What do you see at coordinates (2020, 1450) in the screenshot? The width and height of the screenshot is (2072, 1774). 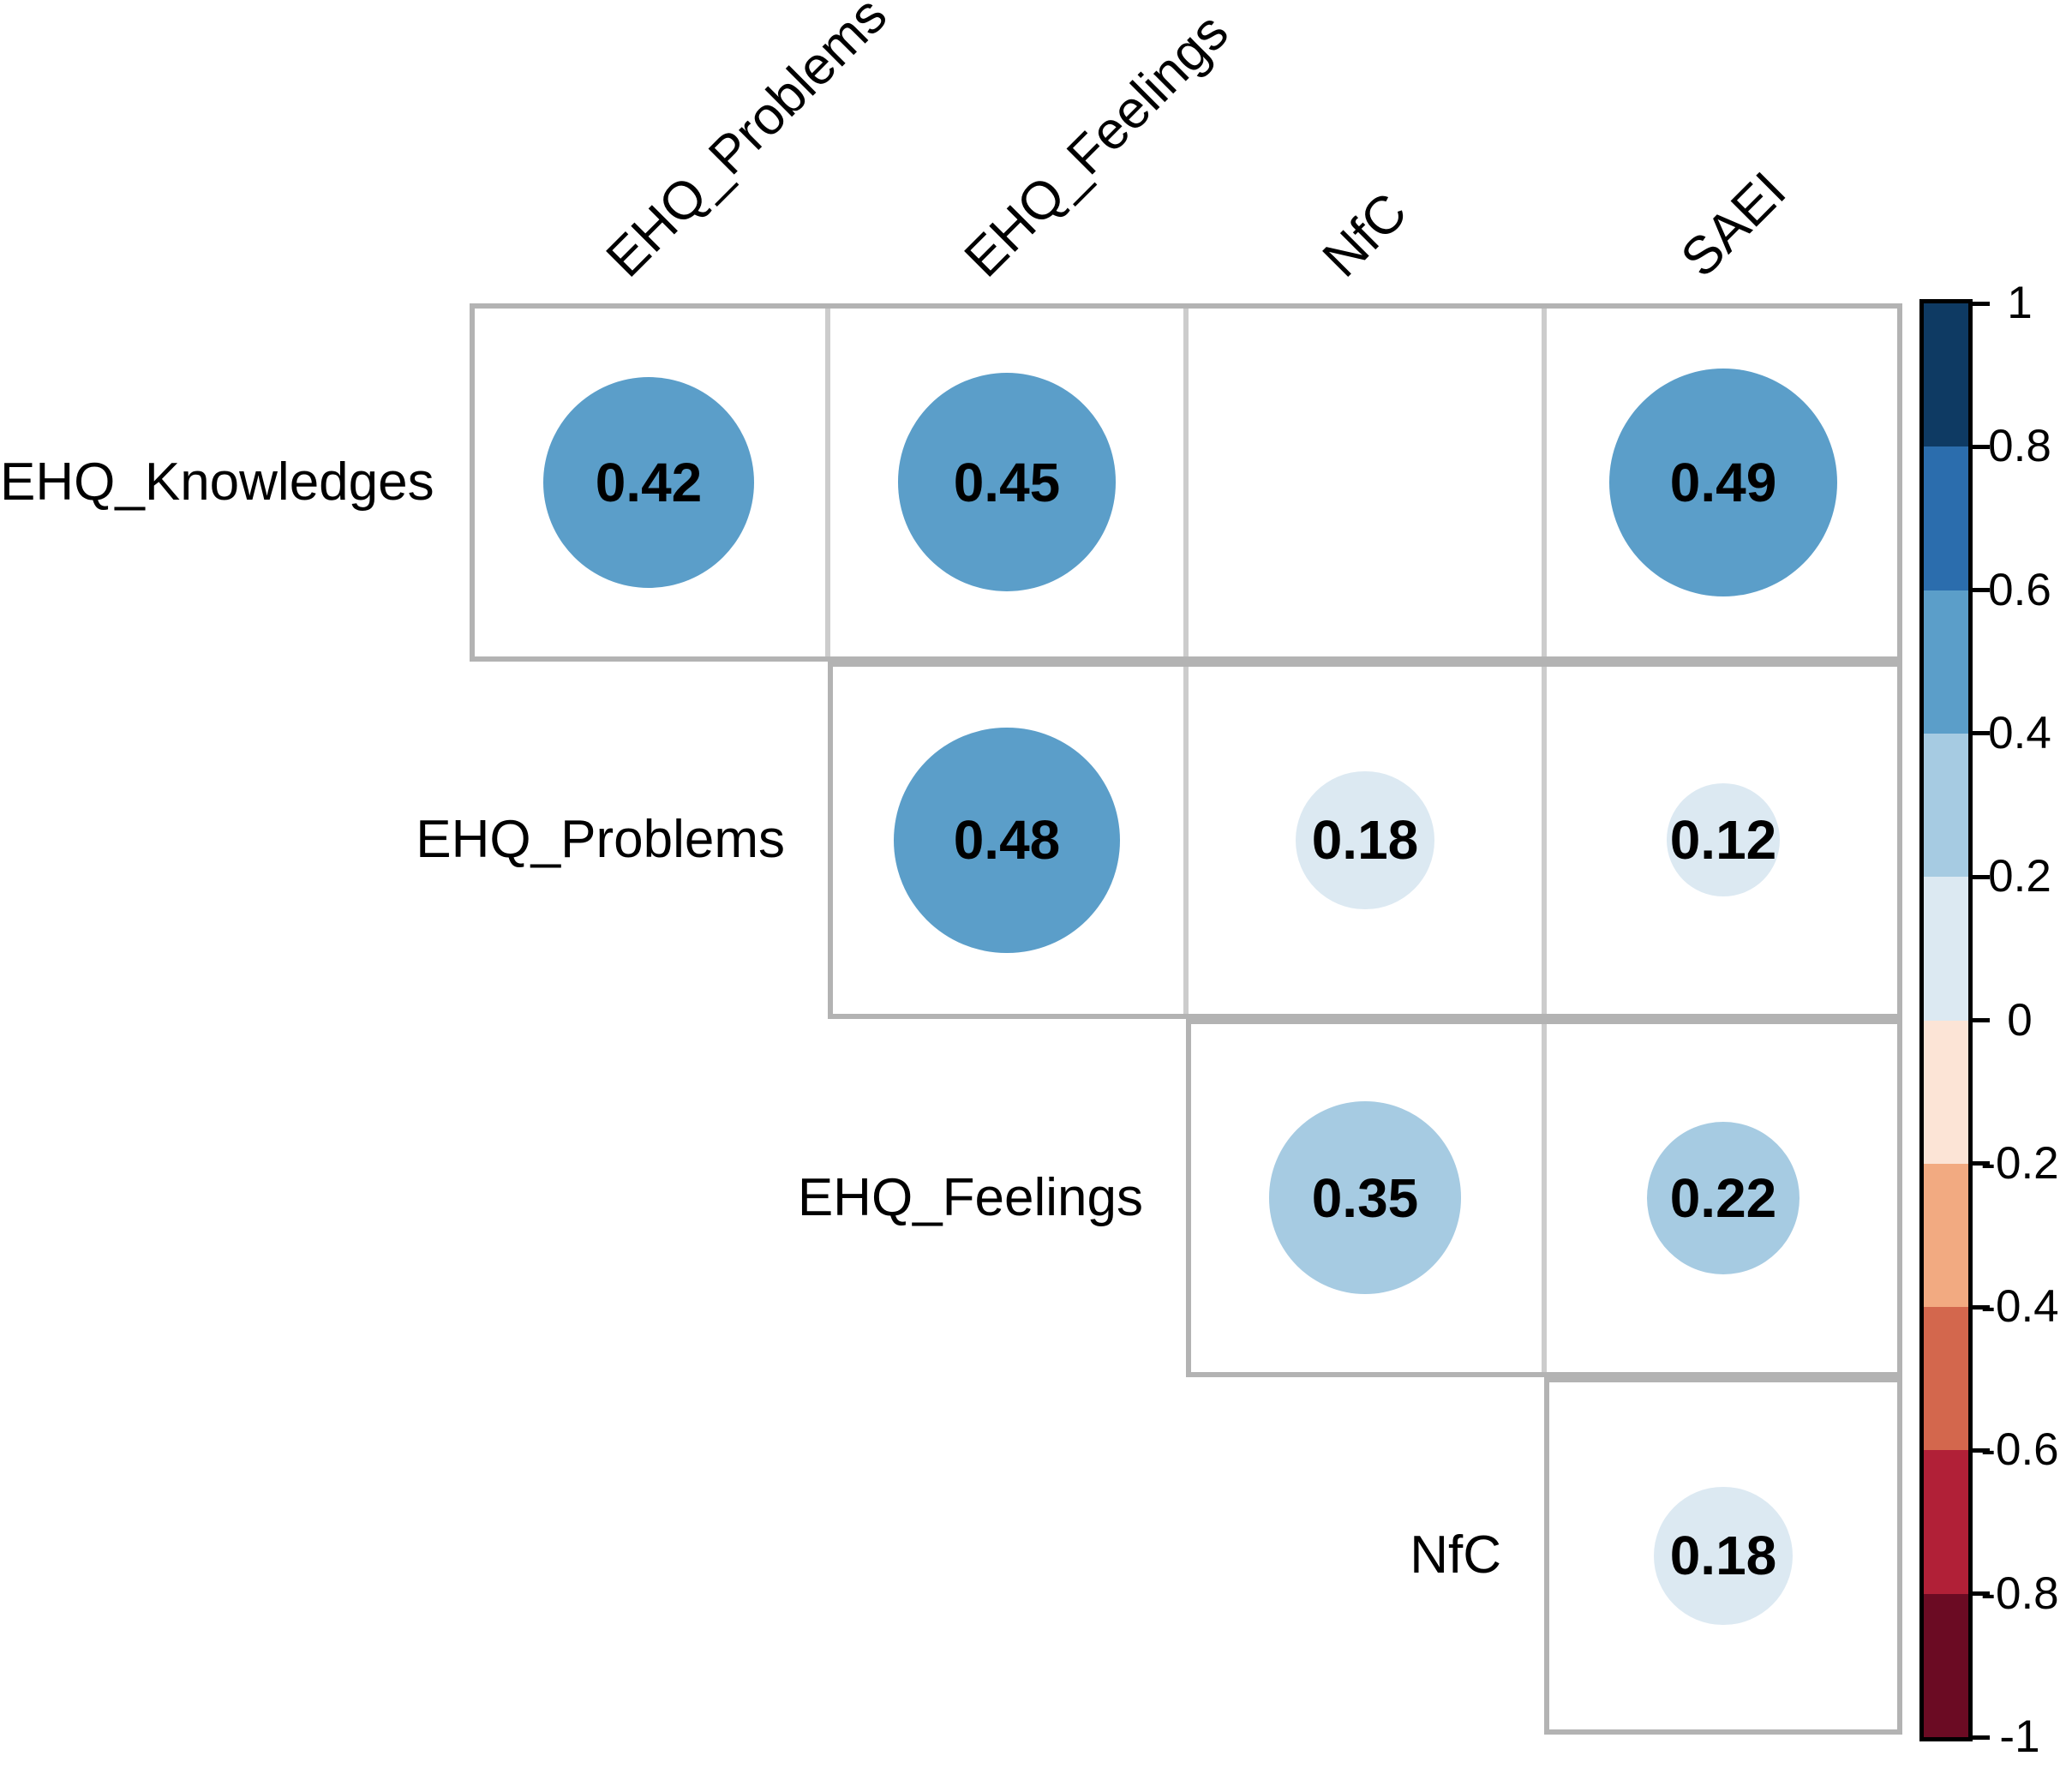 I see `legend-tick-label-neg0_6: -0.6` at bounding box center [2020, 1450].